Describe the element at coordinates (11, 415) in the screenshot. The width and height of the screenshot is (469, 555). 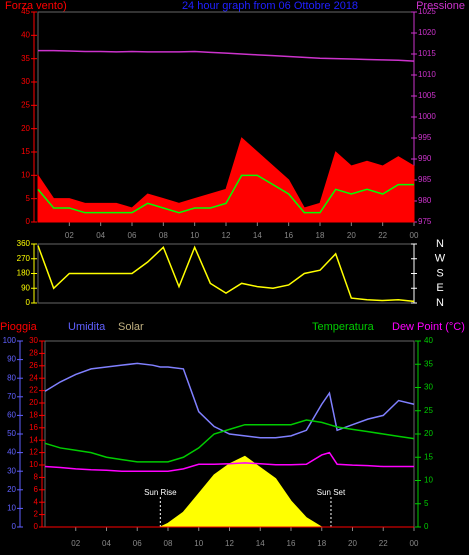
I see `y-tick-label: 60` at that location.